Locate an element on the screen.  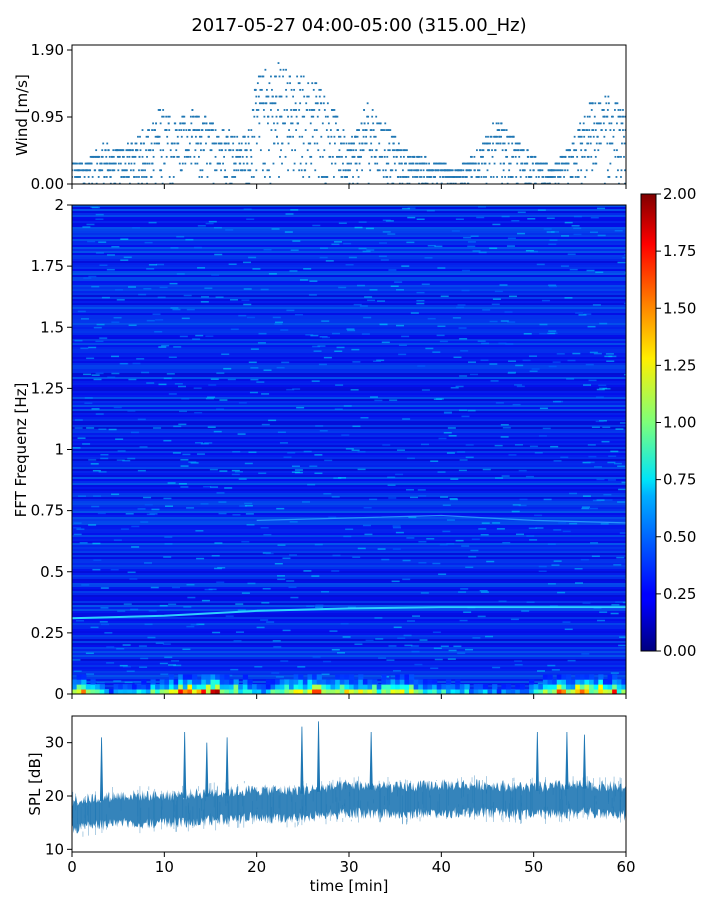
spectrogram-x-ticks is located at coordinates (349, 696).